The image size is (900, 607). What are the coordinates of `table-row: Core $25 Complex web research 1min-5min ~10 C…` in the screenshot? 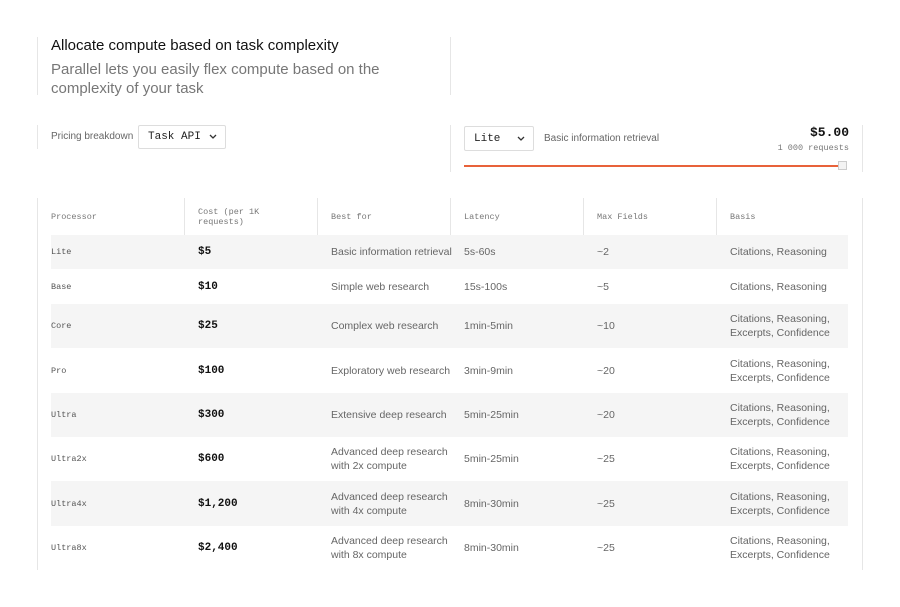 It's located at (449, 326).